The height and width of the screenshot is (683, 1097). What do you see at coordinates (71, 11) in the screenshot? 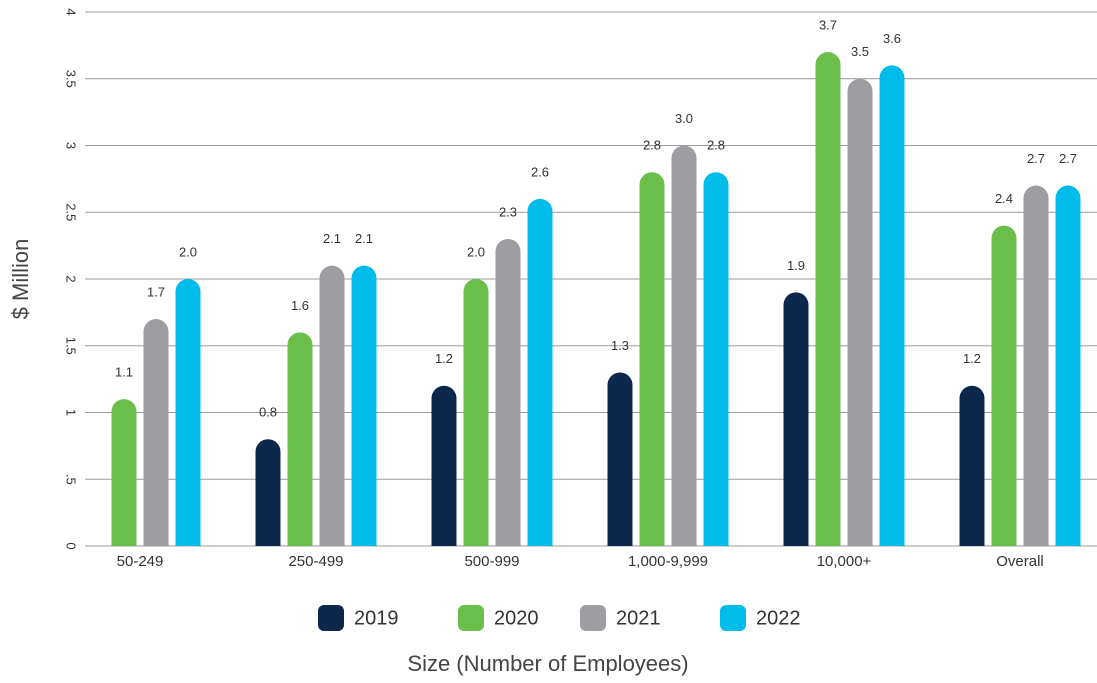
I see `y-tick-label: 4` at bounding box center [71, 11].